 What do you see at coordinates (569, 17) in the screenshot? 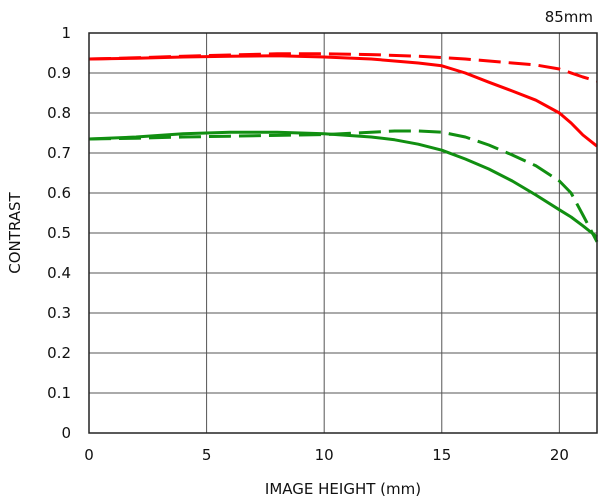
I see `focal-length-label: 85mm` at bounding box center [569, 17].